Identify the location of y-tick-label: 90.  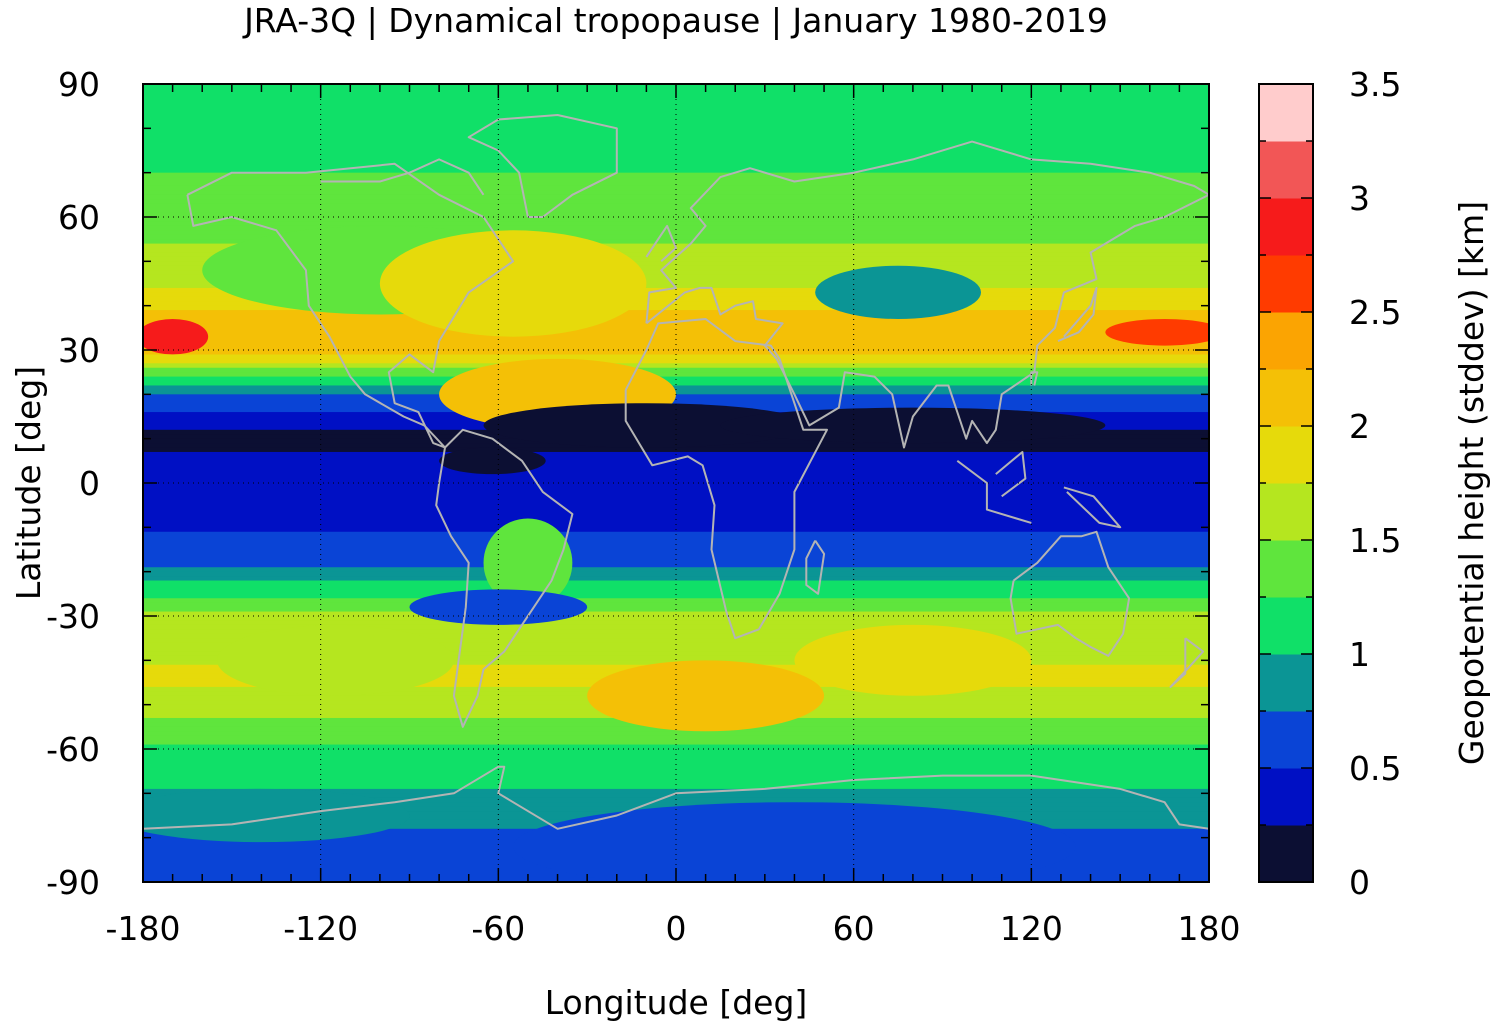
(79, 84).